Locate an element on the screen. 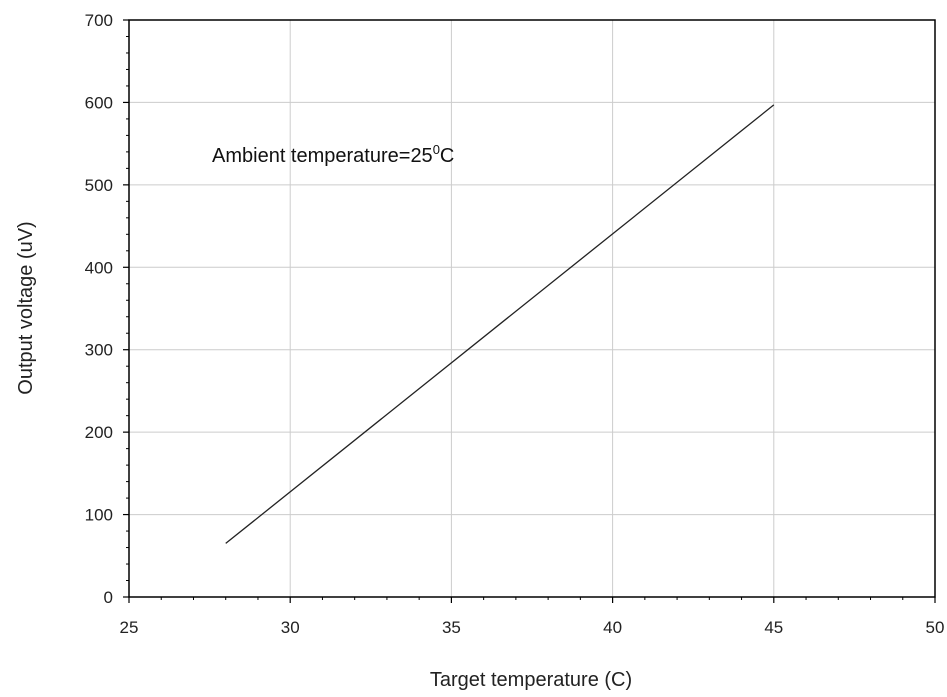 The height and width of the screenshot is (697, 947). x-tick-label: 45 is located at coordinates (773, 627).